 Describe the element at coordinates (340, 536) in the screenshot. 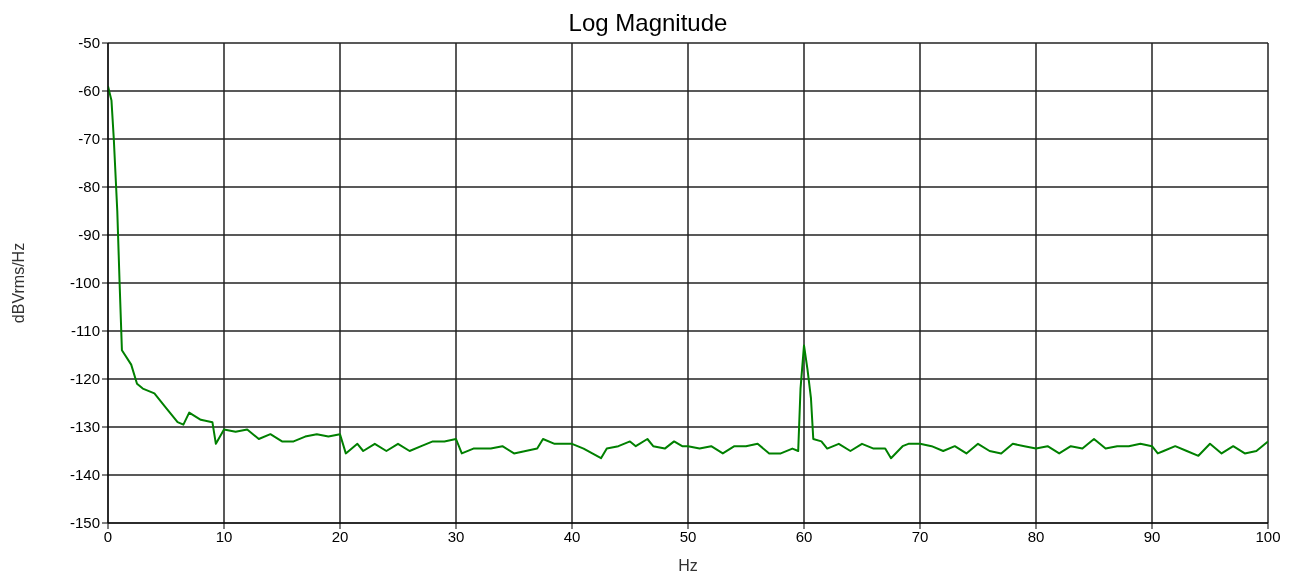

I see `x-tick-label: 20` at that location.